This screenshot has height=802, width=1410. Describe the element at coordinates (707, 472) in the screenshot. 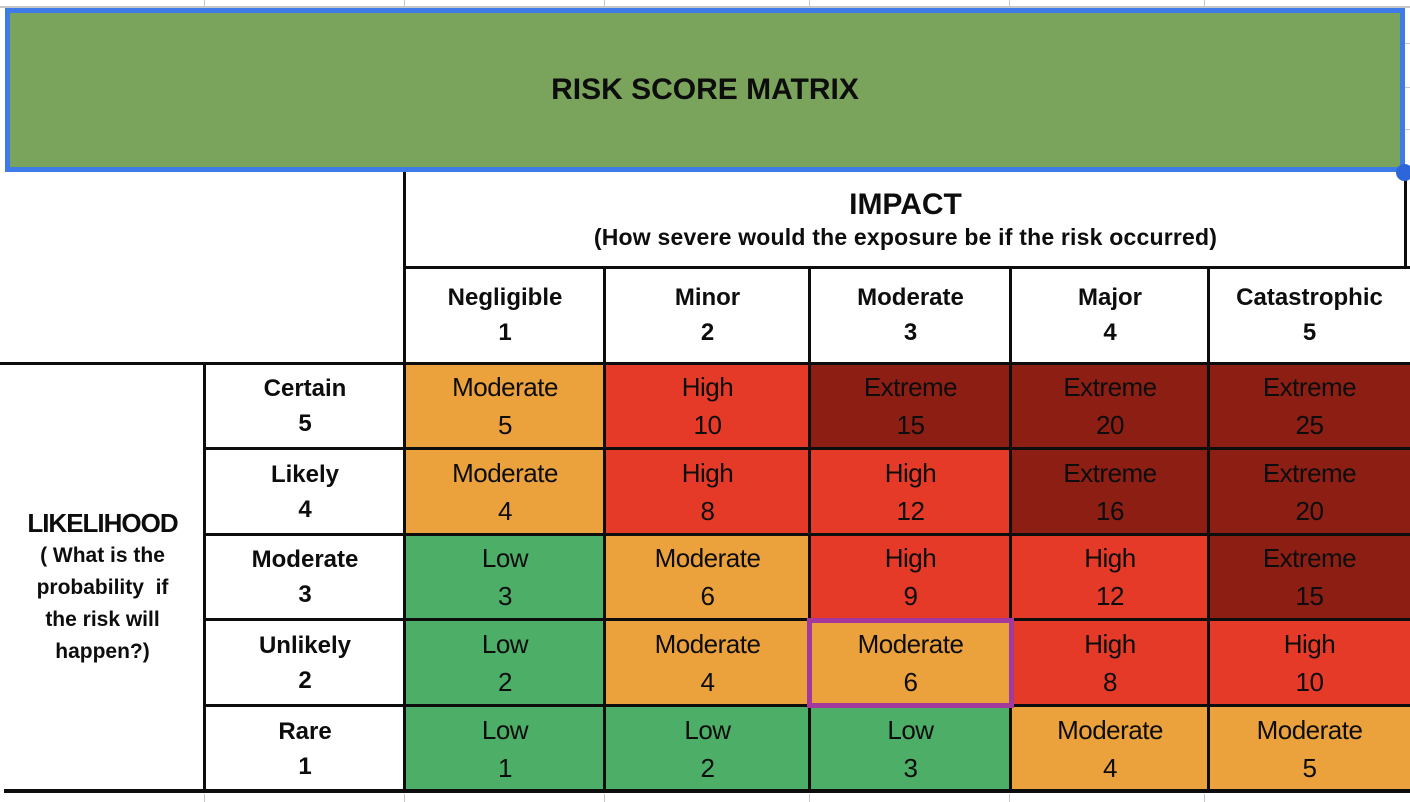

I see `risk-cell-likely-minor-label: High` at that location.